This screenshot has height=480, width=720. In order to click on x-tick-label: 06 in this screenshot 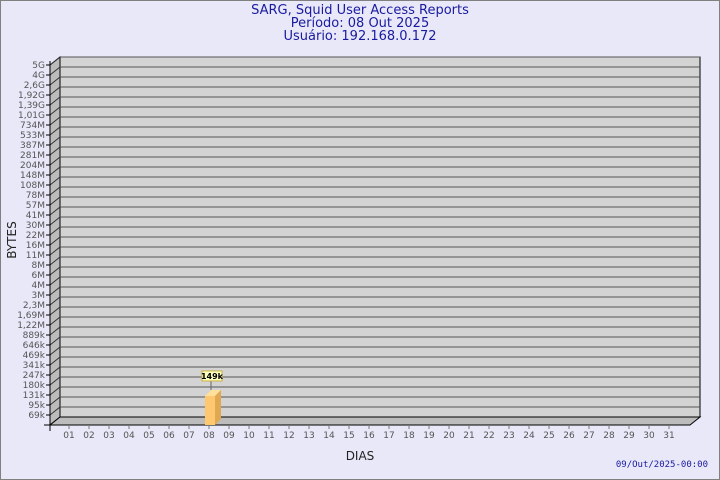, I will do `click(169, 436)`.